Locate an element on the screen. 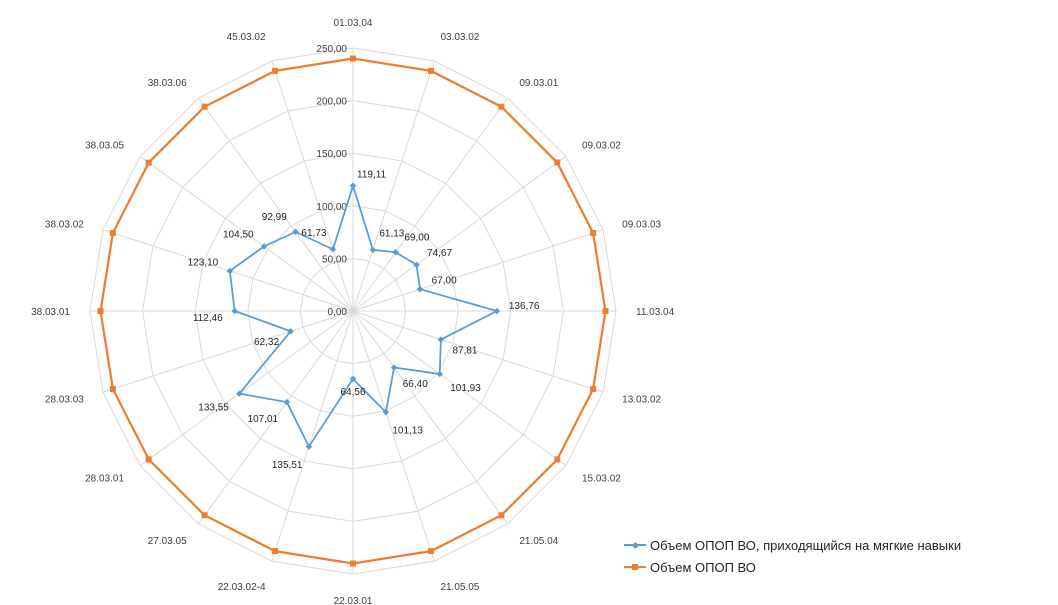  tick-label: 0,00 is located at coordinates (338, 312).